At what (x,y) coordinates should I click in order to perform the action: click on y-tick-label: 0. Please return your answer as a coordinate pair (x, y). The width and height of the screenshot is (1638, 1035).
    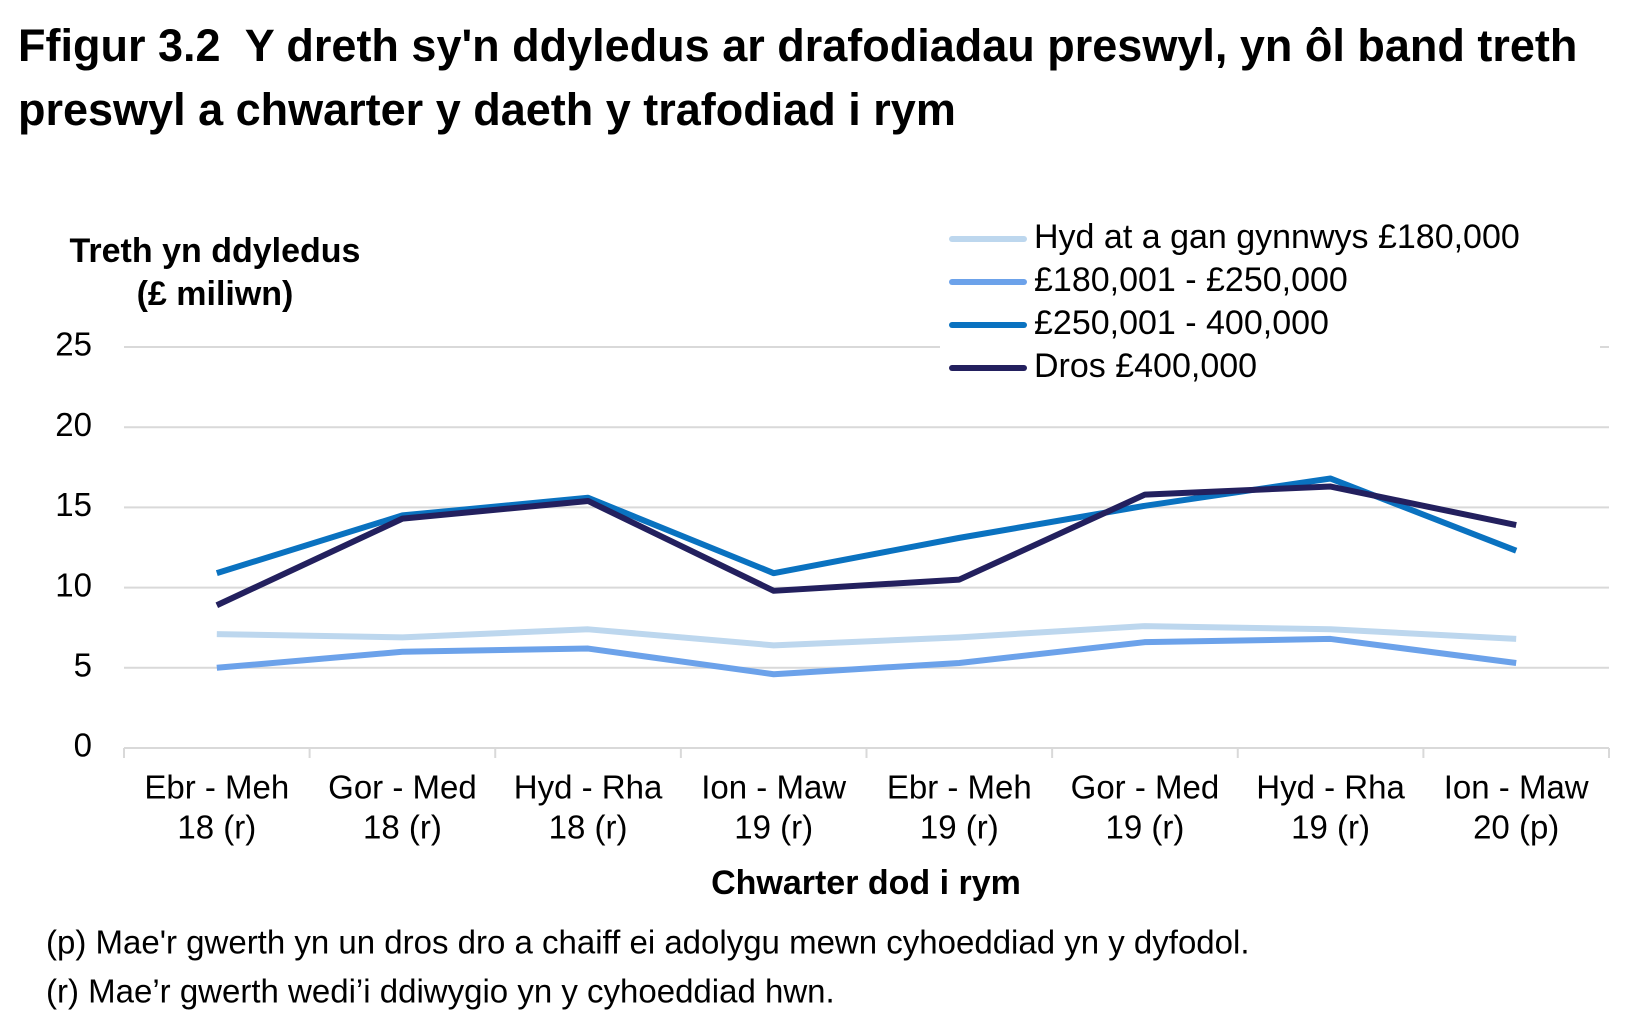
    Looking at the image, I should click on (83, 745).